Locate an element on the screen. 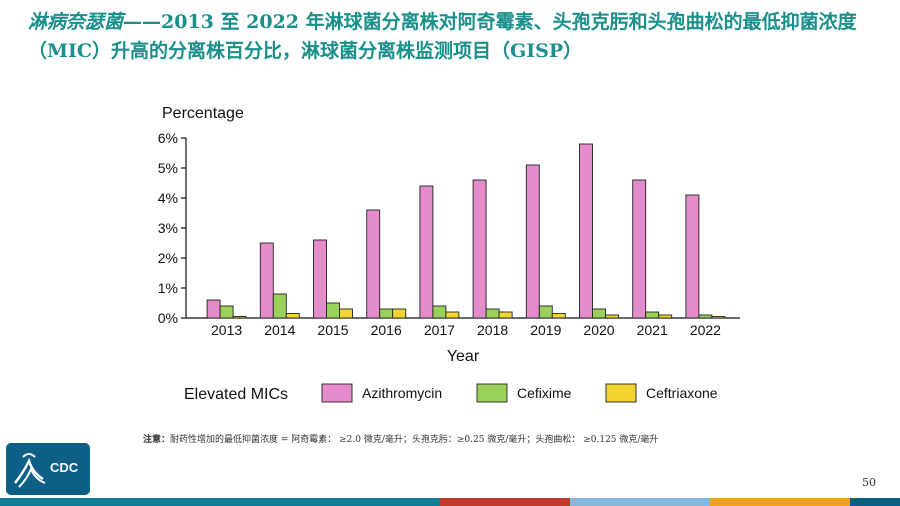  x-tick-label: 2021 is located at coordinates (652, 330).